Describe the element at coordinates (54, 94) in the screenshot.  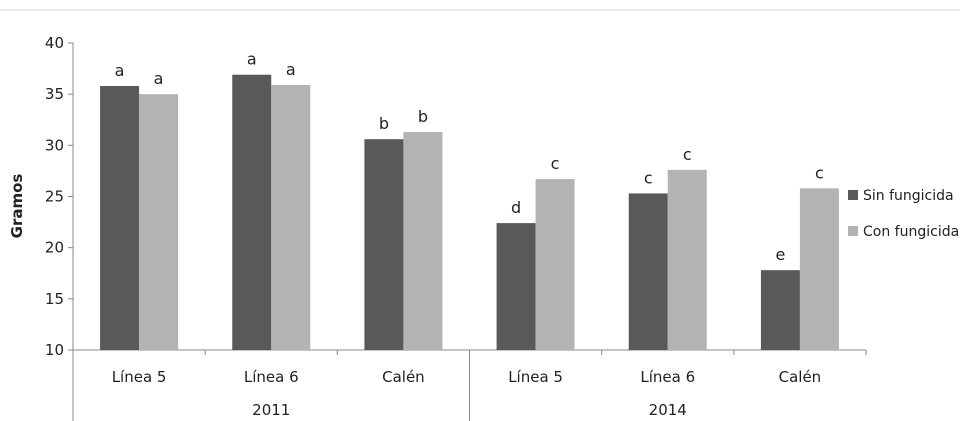
I see `y-tick-label: 35` at that location.